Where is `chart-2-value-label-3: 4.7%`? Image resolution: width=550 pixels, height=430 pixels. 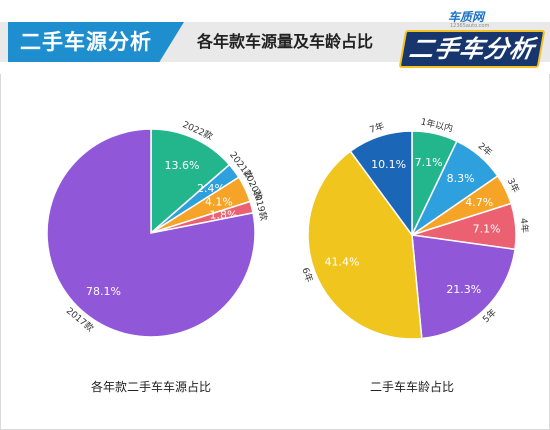 chart-2-value-label-3: 4.7% is located at coordinates (479, 202).